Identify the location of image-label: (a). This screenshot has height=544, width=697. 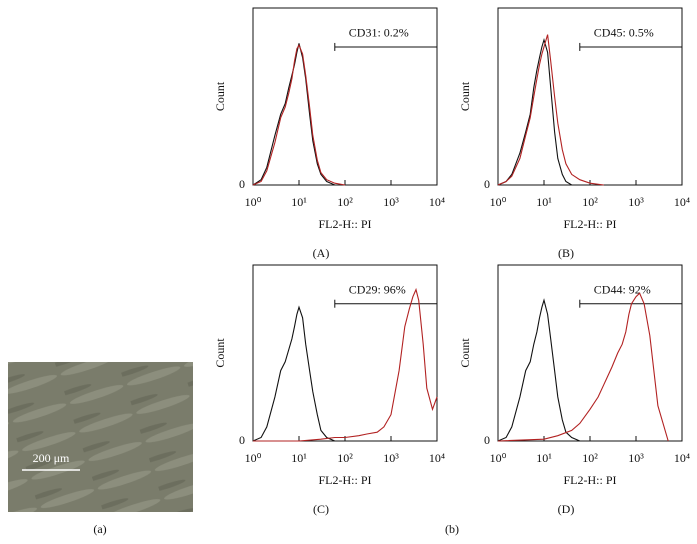
(99, 529).